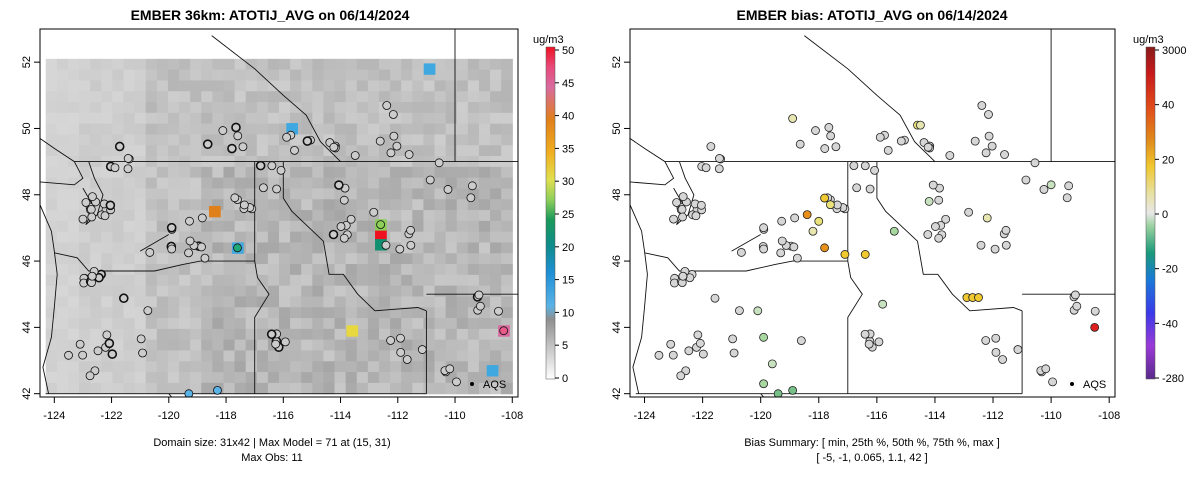  Describe the element at coordinates (934, 416) in the screenshot. I see `right-x-tick-label: -114` at that location.